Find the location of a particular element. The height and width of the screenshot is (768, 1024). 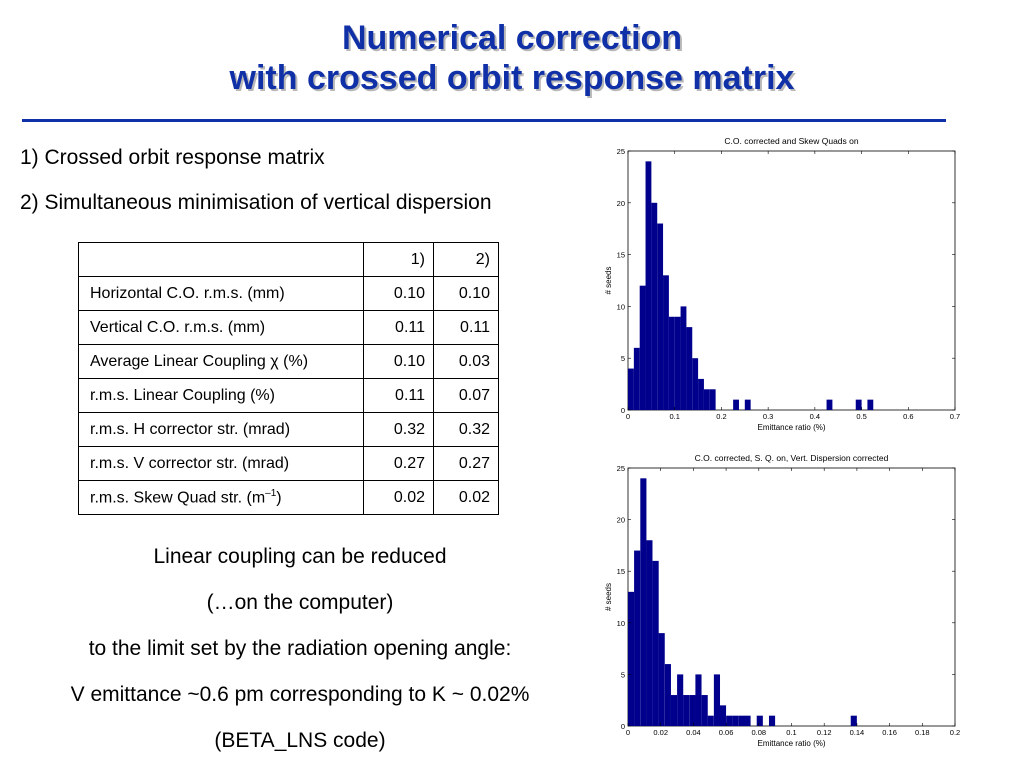

row-value-case-2: 0.10 is located at coordinates (466, 293).